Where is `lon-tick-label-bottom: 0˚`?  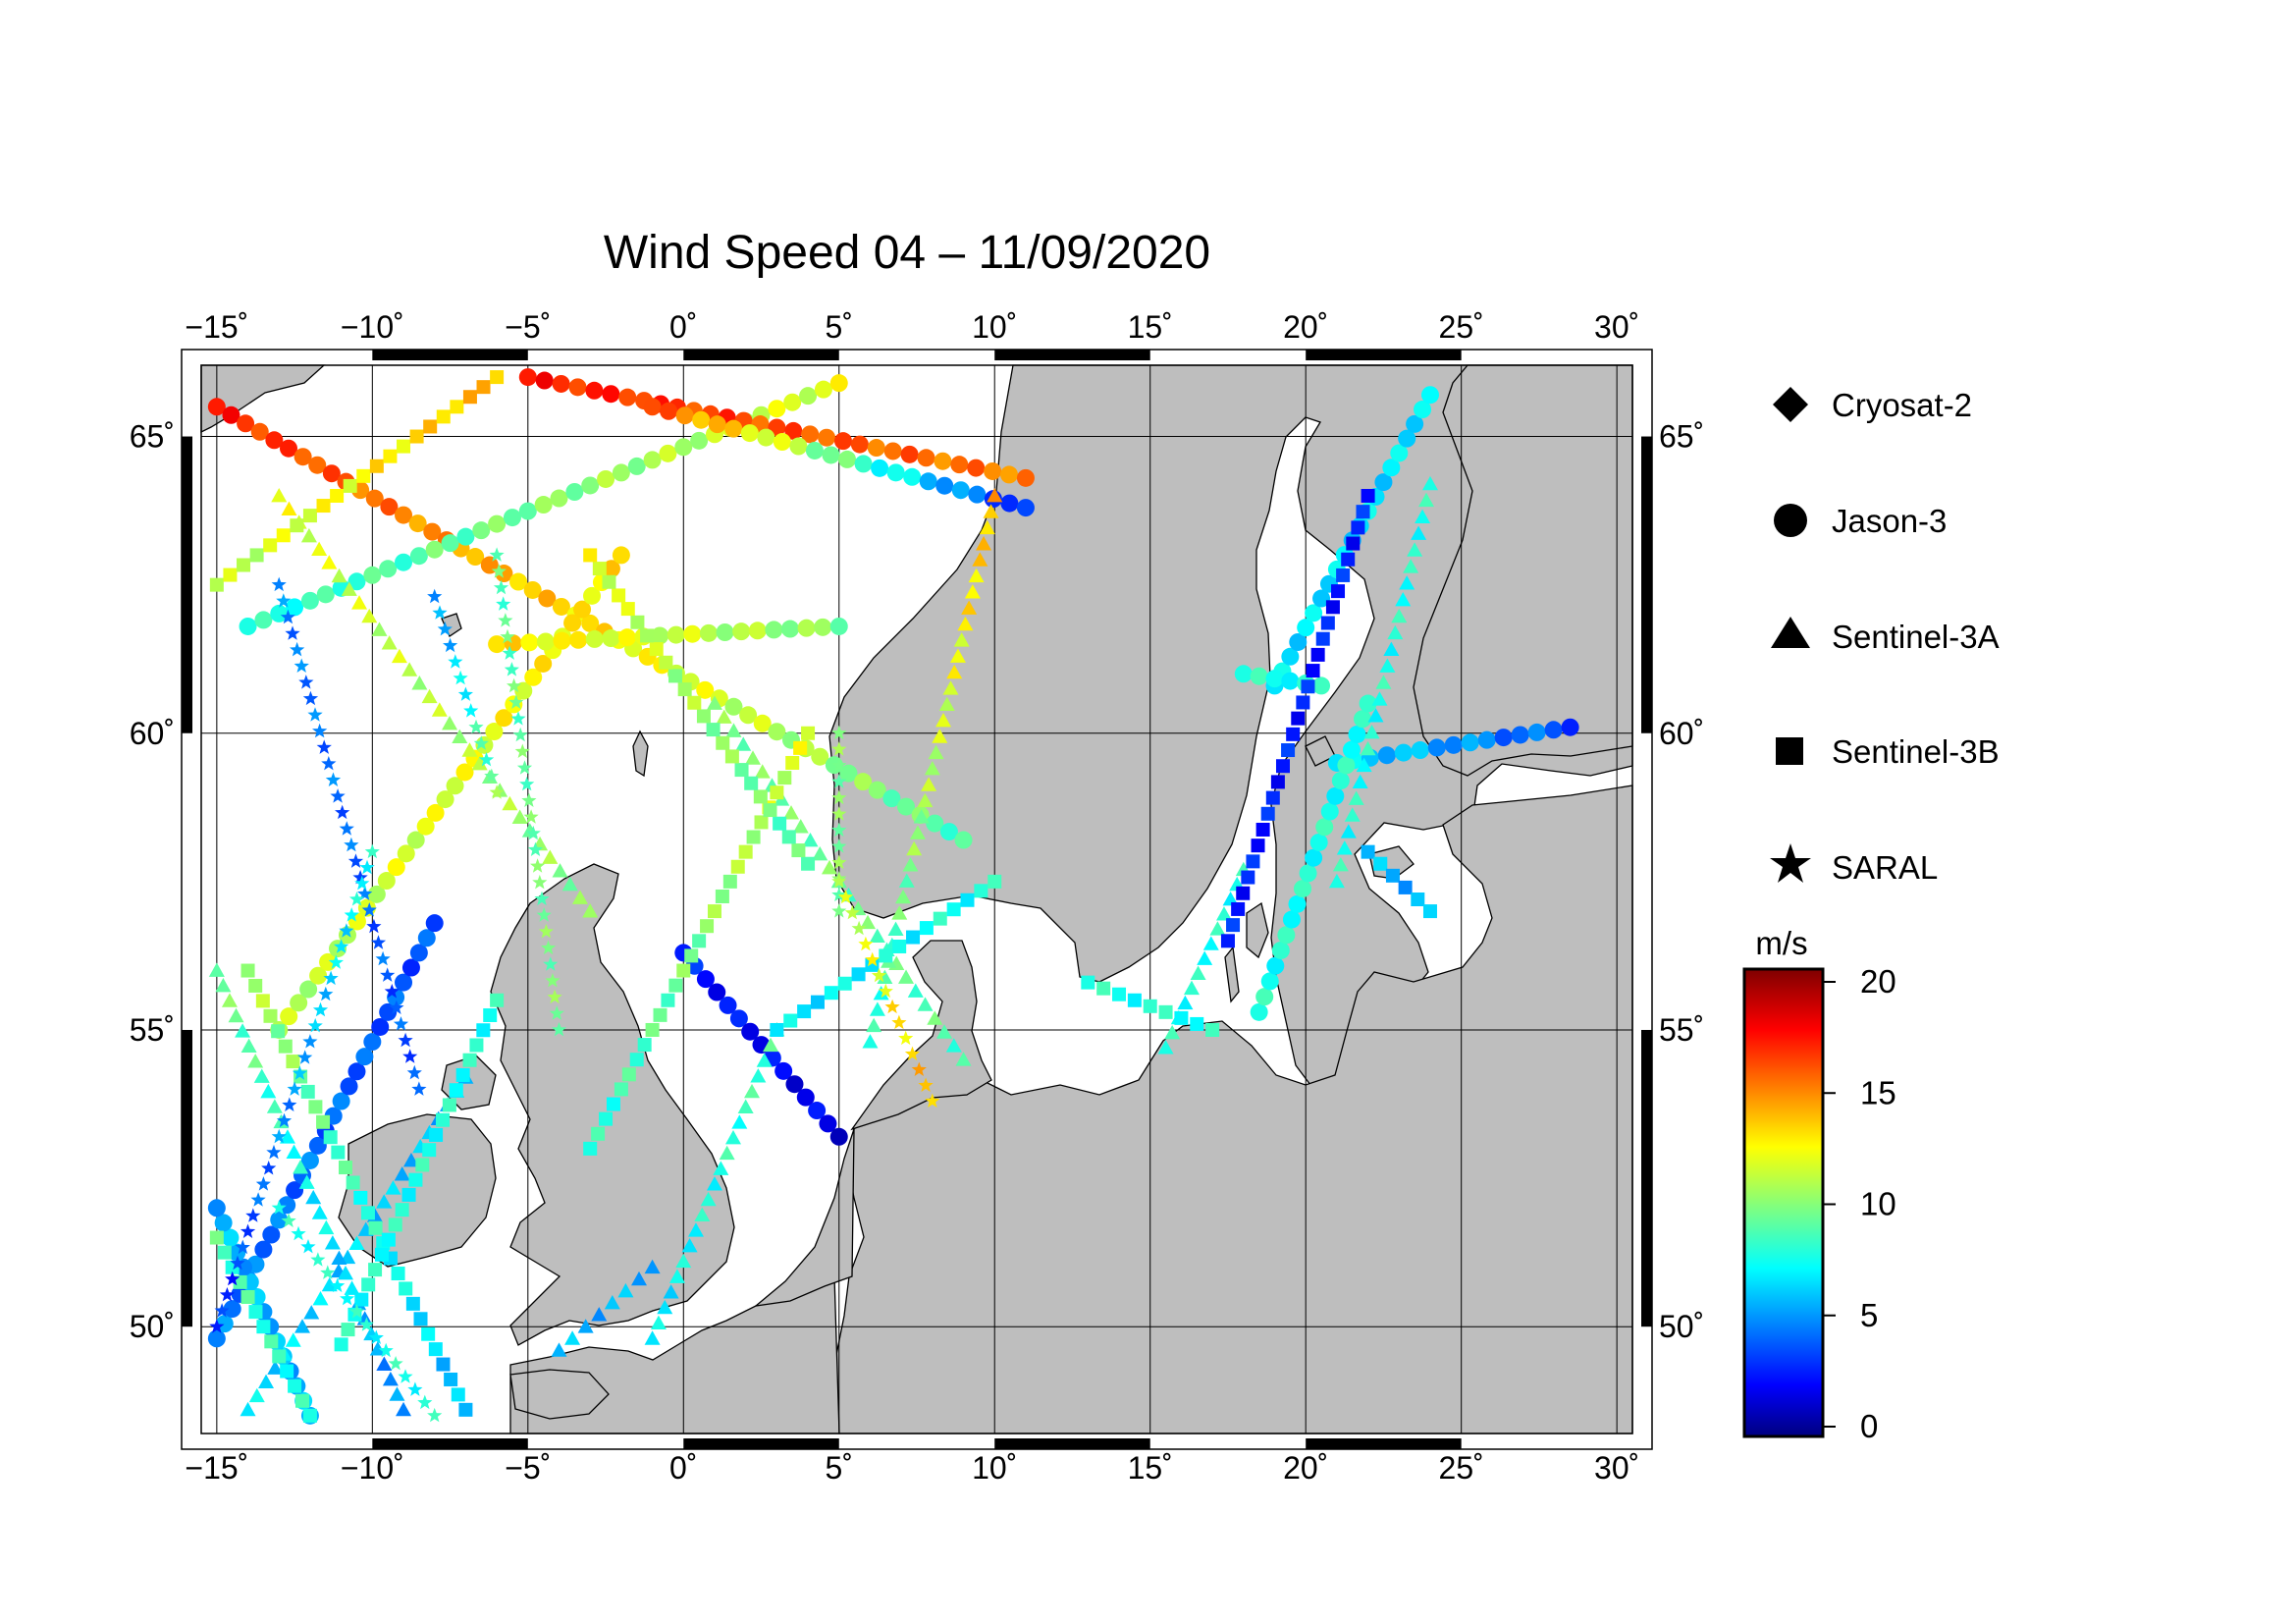 lon-tick-label-bottom: 0˚ is located at coordinates (683, 1468).